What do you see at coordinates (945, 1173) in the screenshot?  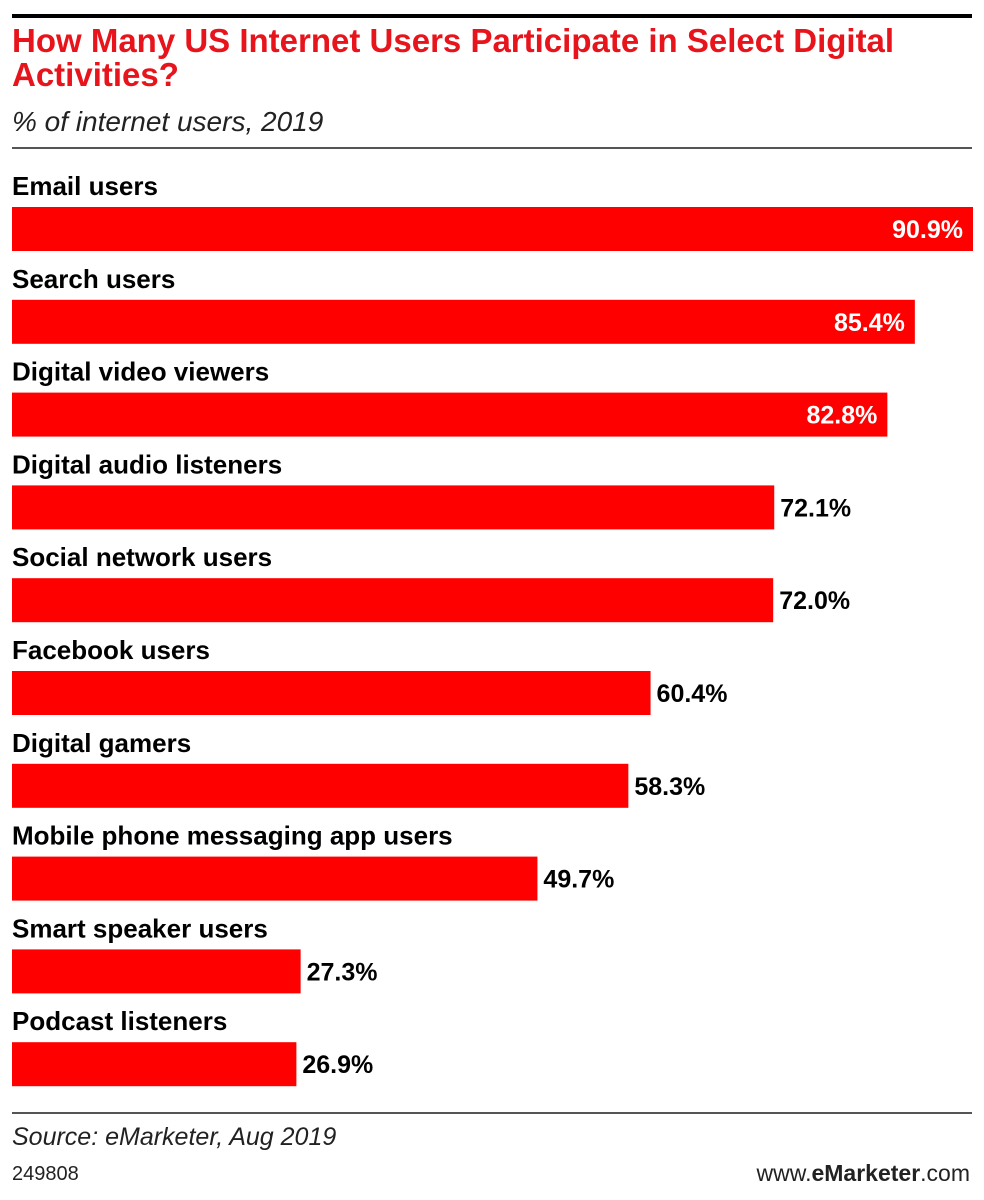 I see `site-suffix: .com` at bounding box center [945, 1173].